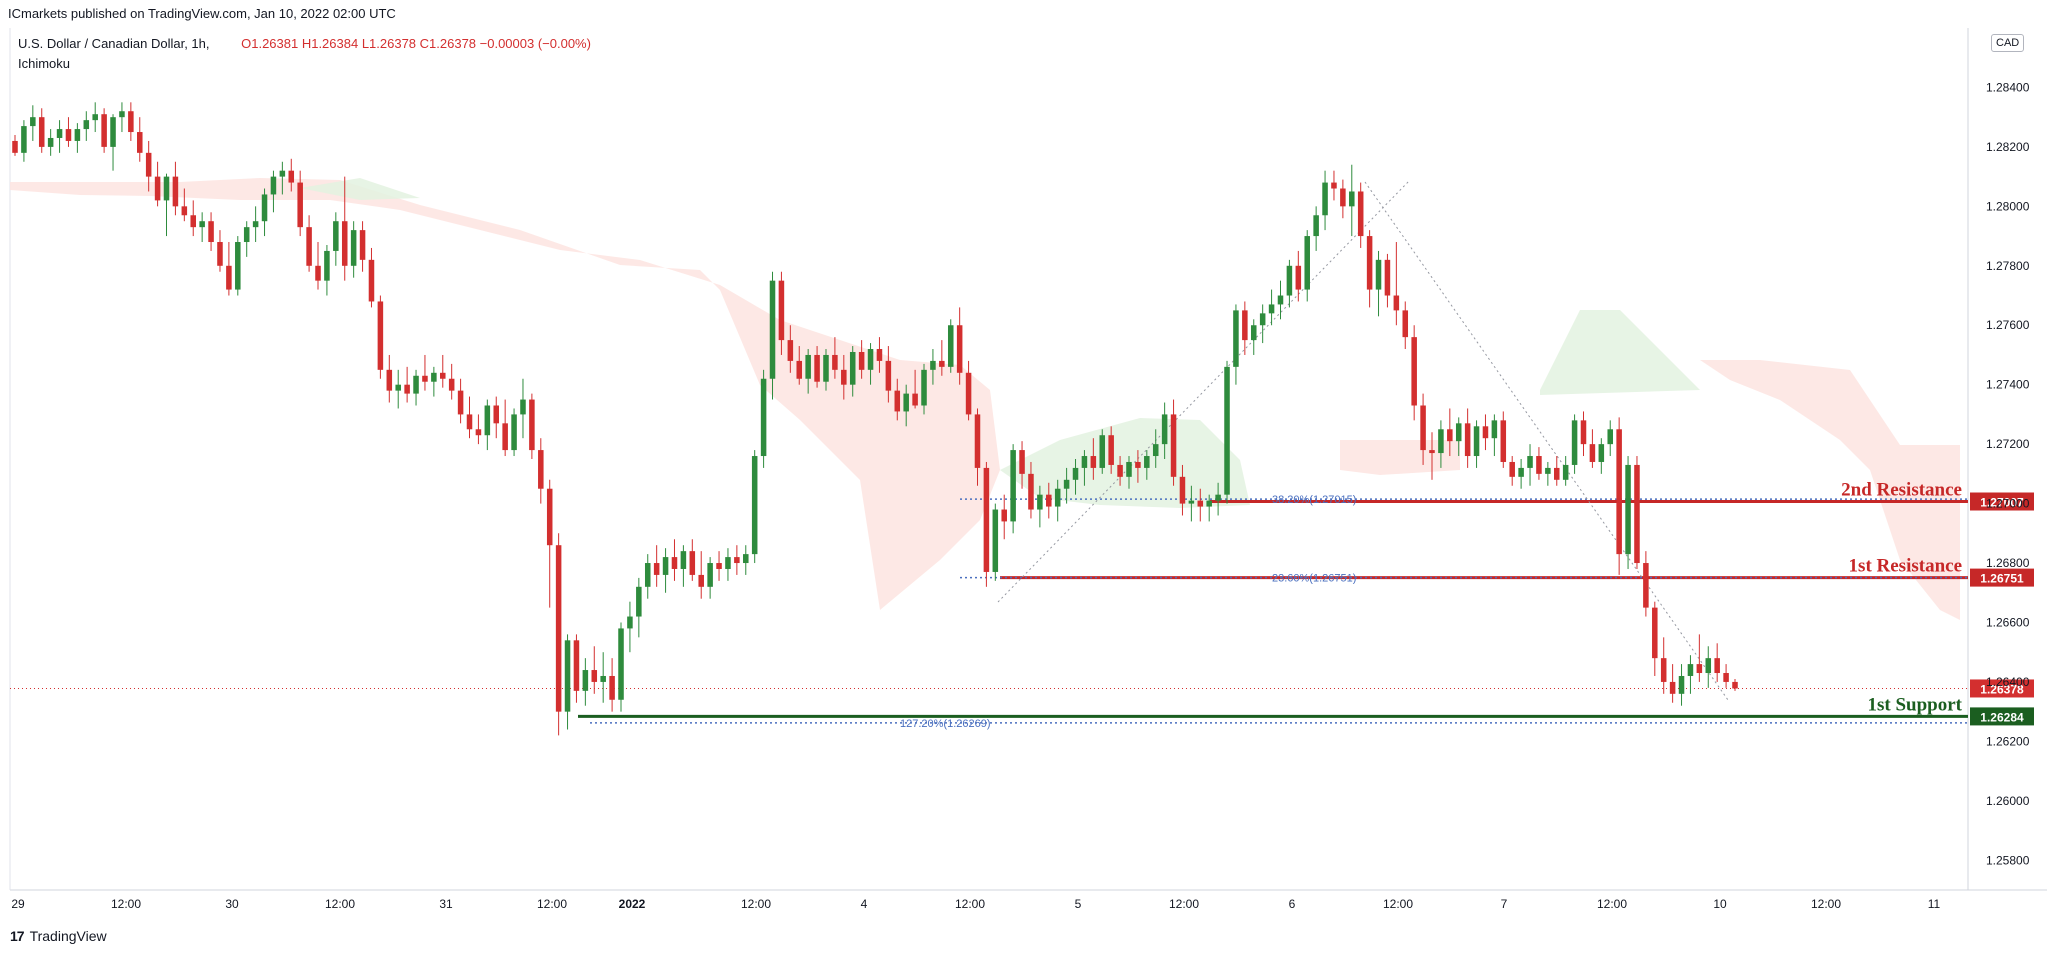  What do you see at coordinates (2008, 206) in the screenshot?
I see `y-tick-label: 1.28000` at bounding box center [2008, 206].